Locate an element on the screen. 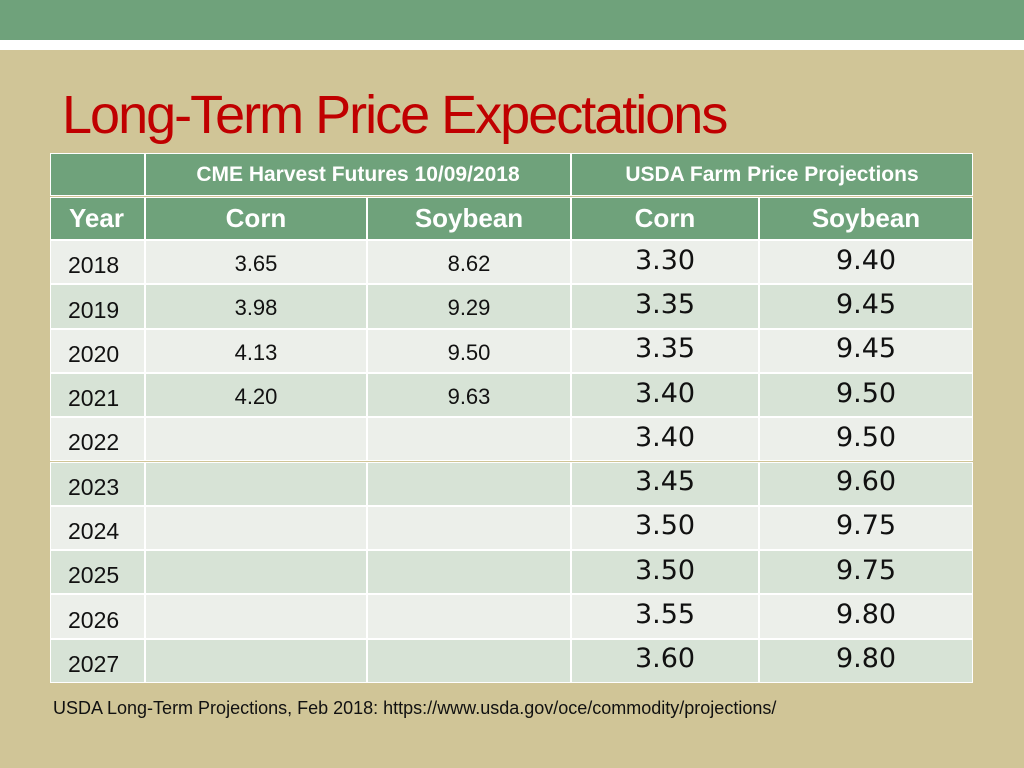 This screenshot has width=1024, height=768. table-cell: 2025 is located at coordinates (97, 572).